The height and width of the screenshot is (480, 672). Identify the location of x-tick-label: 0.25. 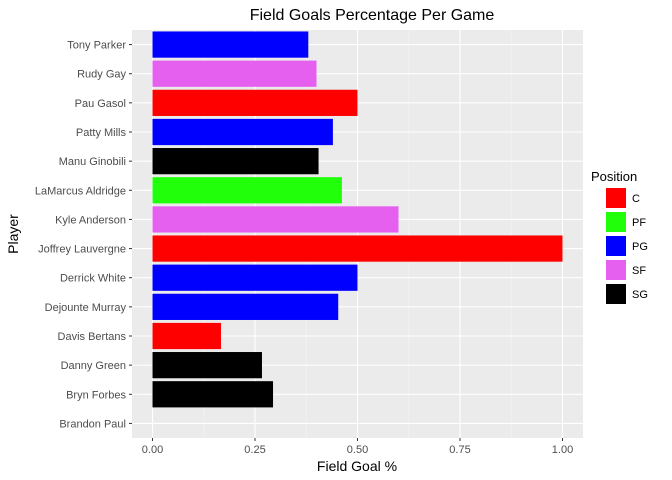
(254, 450).